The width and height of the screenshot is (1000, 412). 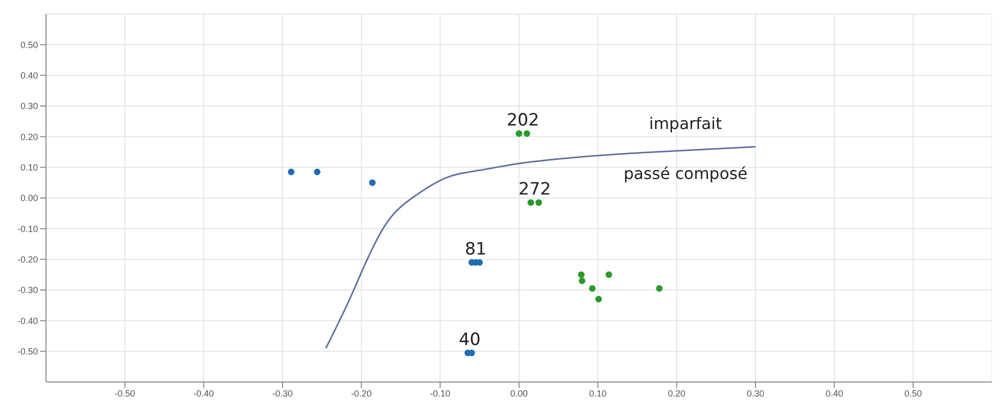 What do you see at coordinates (125, 393) in the screenshot?
I see `x-tick-label: -0.50` at bounding box center [125, 393].